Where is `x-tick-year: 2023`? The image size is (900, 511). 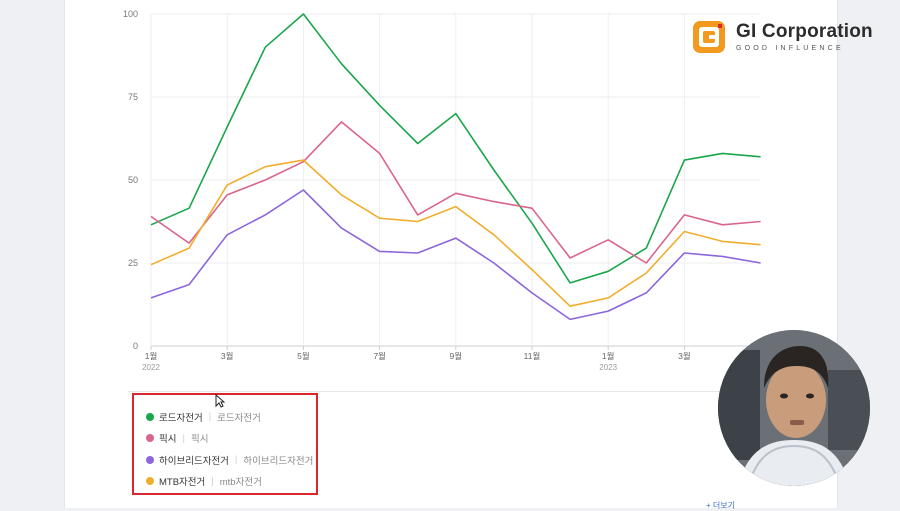 x-tick-year: 2023 is located at coordinates (608, 367).